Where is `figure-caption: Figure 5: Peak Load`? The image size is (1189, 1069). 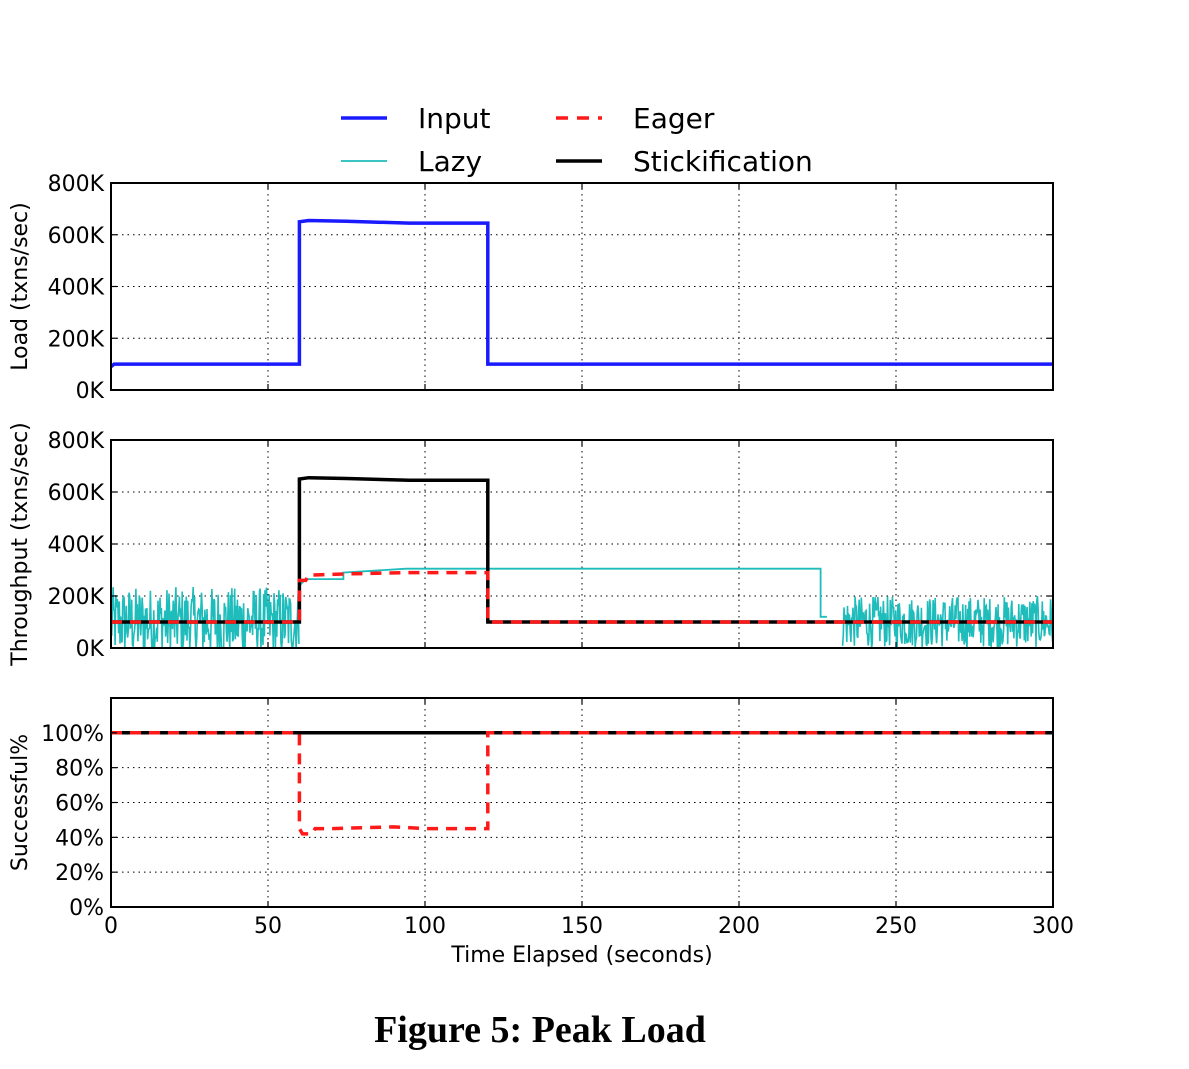 figure-caption: Figure 5: Peak Load is located at coordinates (540, 1030).